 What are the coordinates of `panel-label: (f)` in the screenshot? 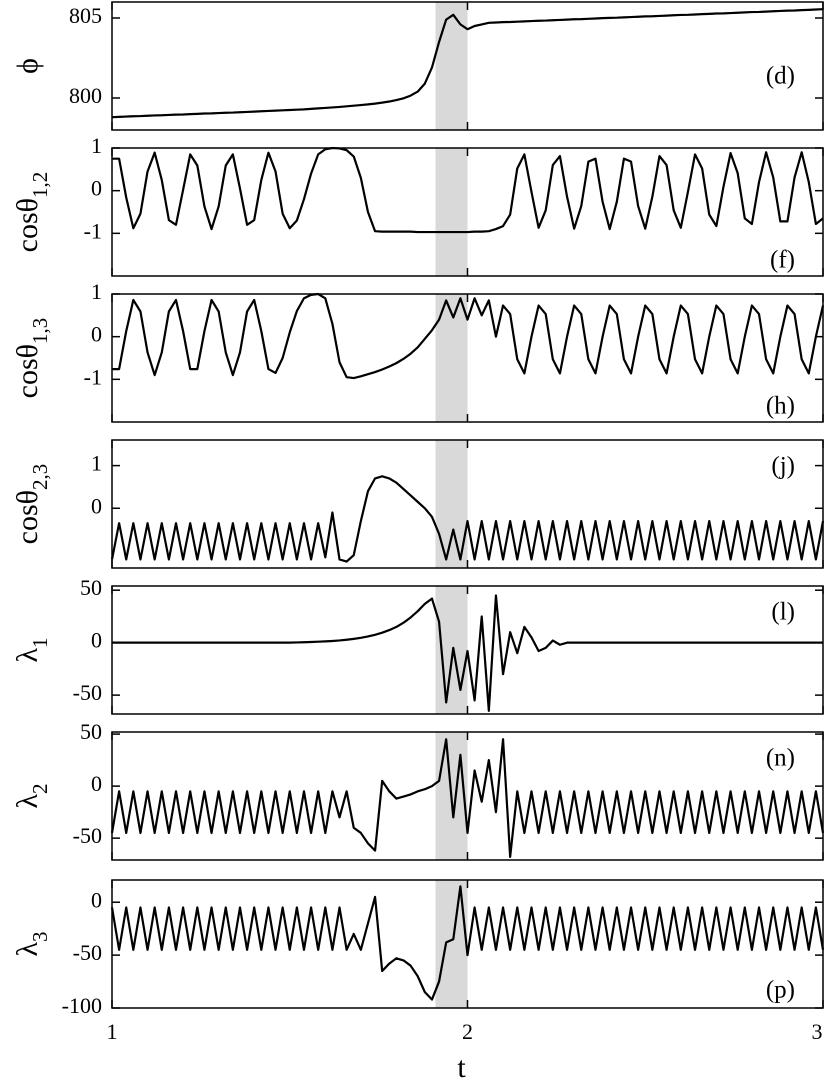 It's located at (782, 260).